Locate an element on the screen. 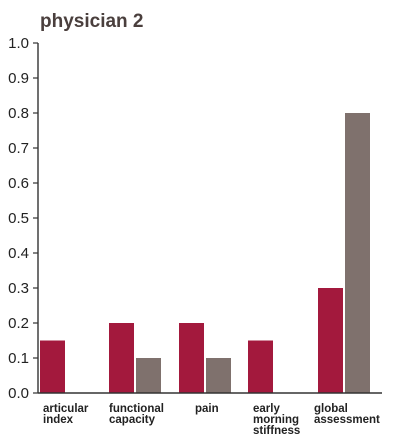 This screenshot has width=400, height=442. x-category-label: pain is located at coordinates (207, 409).